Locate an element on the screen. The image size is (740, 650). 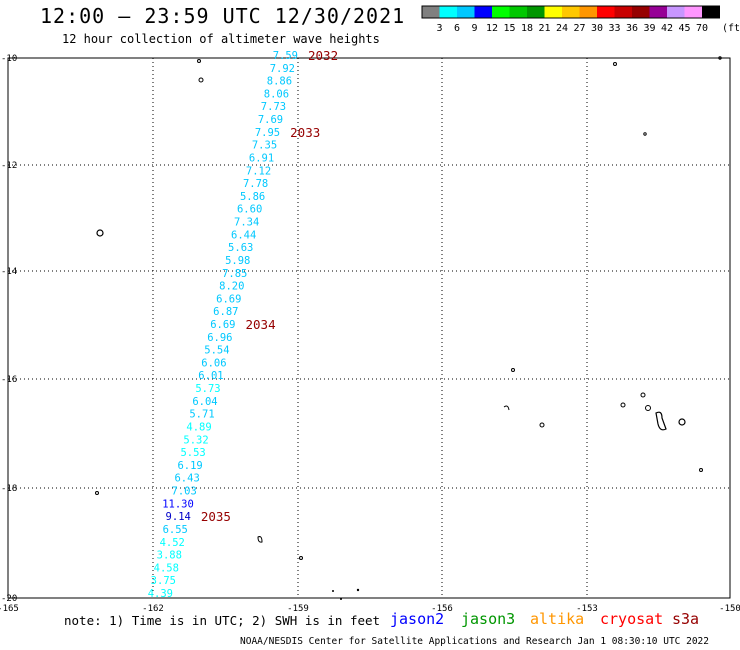
colorbar-border is located at coordinates (570, 12).